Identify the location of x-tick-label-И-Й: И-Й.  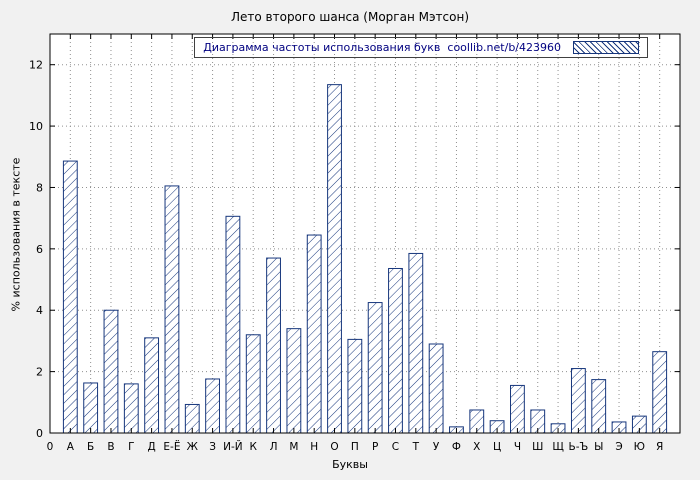
(233, 446).